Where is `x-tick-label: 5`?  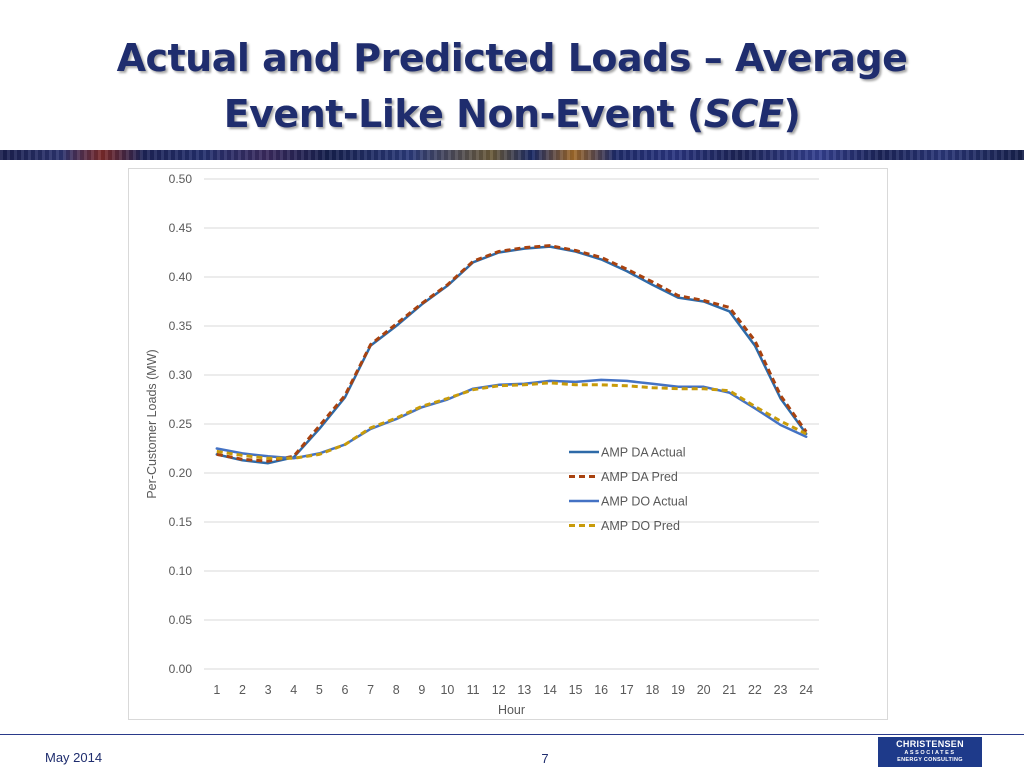
x-tick-label: 5 is located at coordinates (319, 690).